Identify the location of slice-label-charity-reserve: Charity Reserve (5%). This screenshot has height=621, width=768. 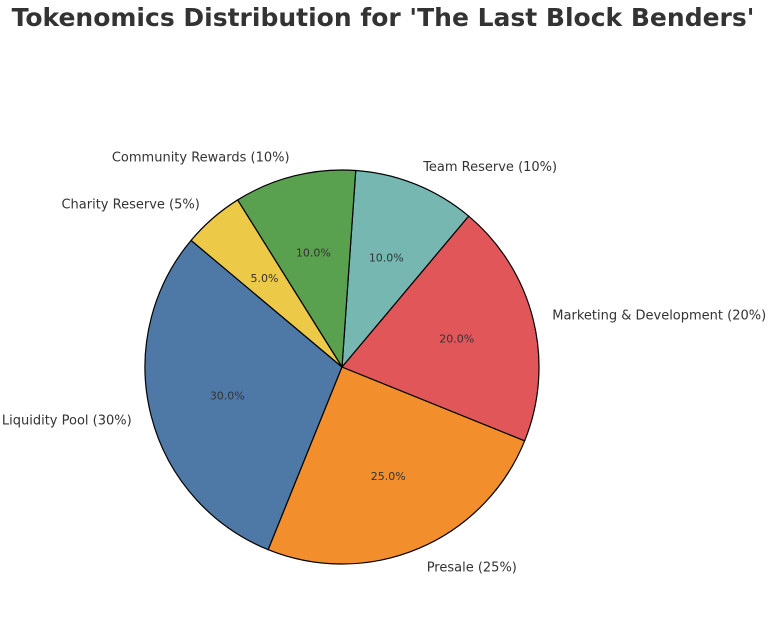
(130, 205).